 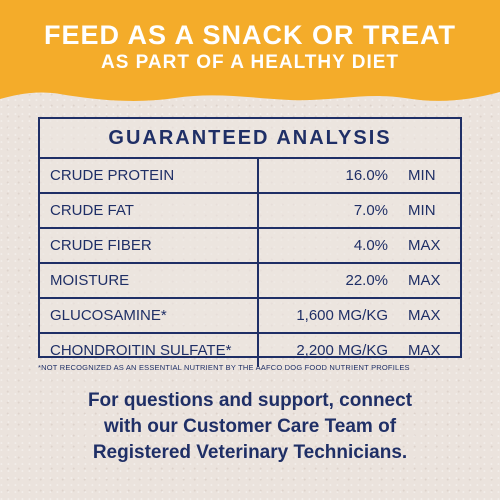 What do you see at coordinates (149, 210) in the screenshot?
I see `nutrient-name: CRUDE FAT` at bounding box center [149, 210].